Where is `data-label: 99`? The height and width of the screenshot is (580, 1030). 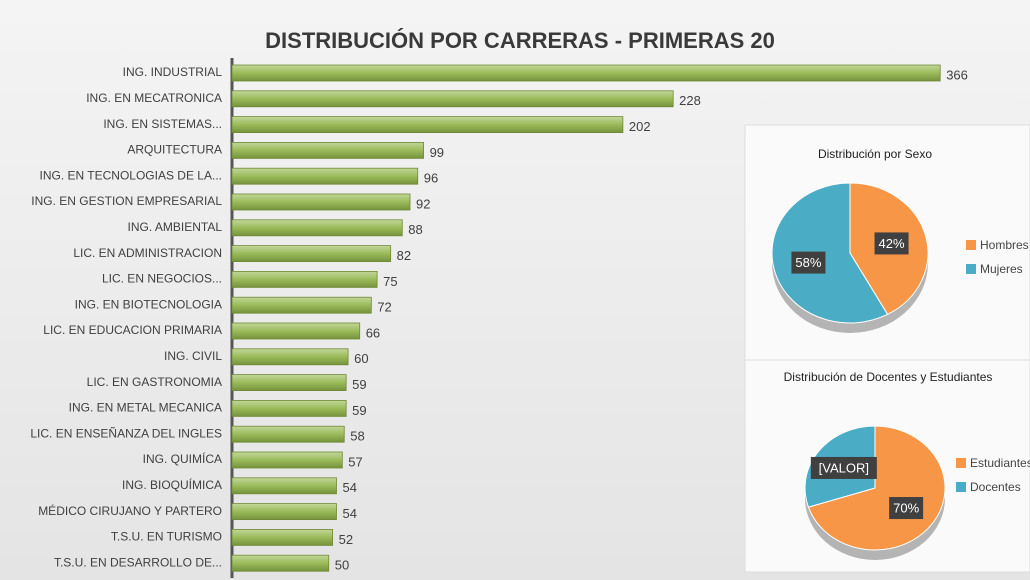
data-label: 99 is located at coordinates (437, 152).